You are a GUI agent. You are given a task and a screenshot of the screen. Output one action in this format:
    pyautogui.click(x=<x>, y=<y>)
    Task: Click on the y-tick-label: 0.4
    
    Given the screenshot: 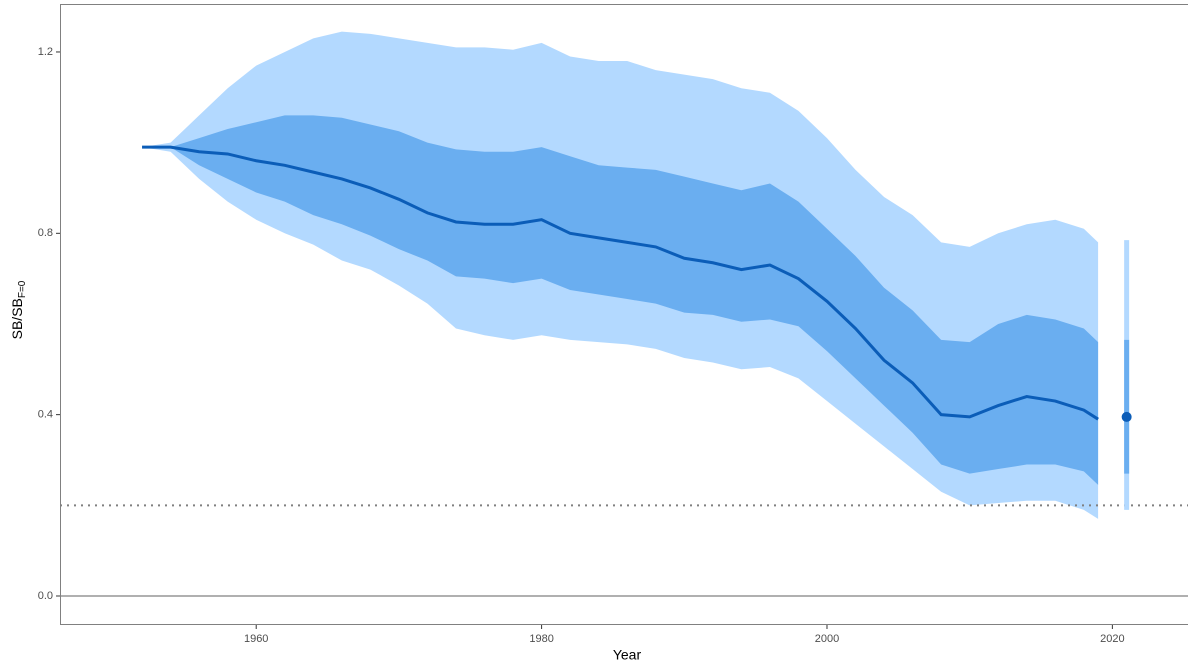 What is the action you would take?
    pyautogui.click(x=45, y=415)
    